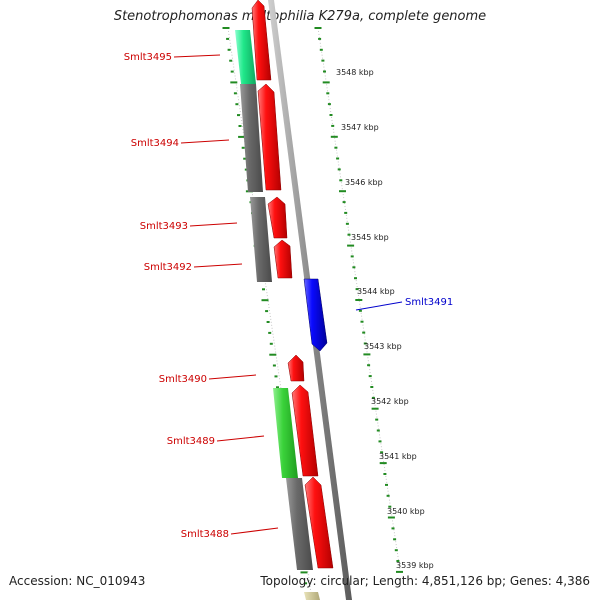 This screenshot has height=600, width=600. Describe the element at coordinates (261, 40) in the screenshot. I see `cds-arrow-smlt3495` at that location.